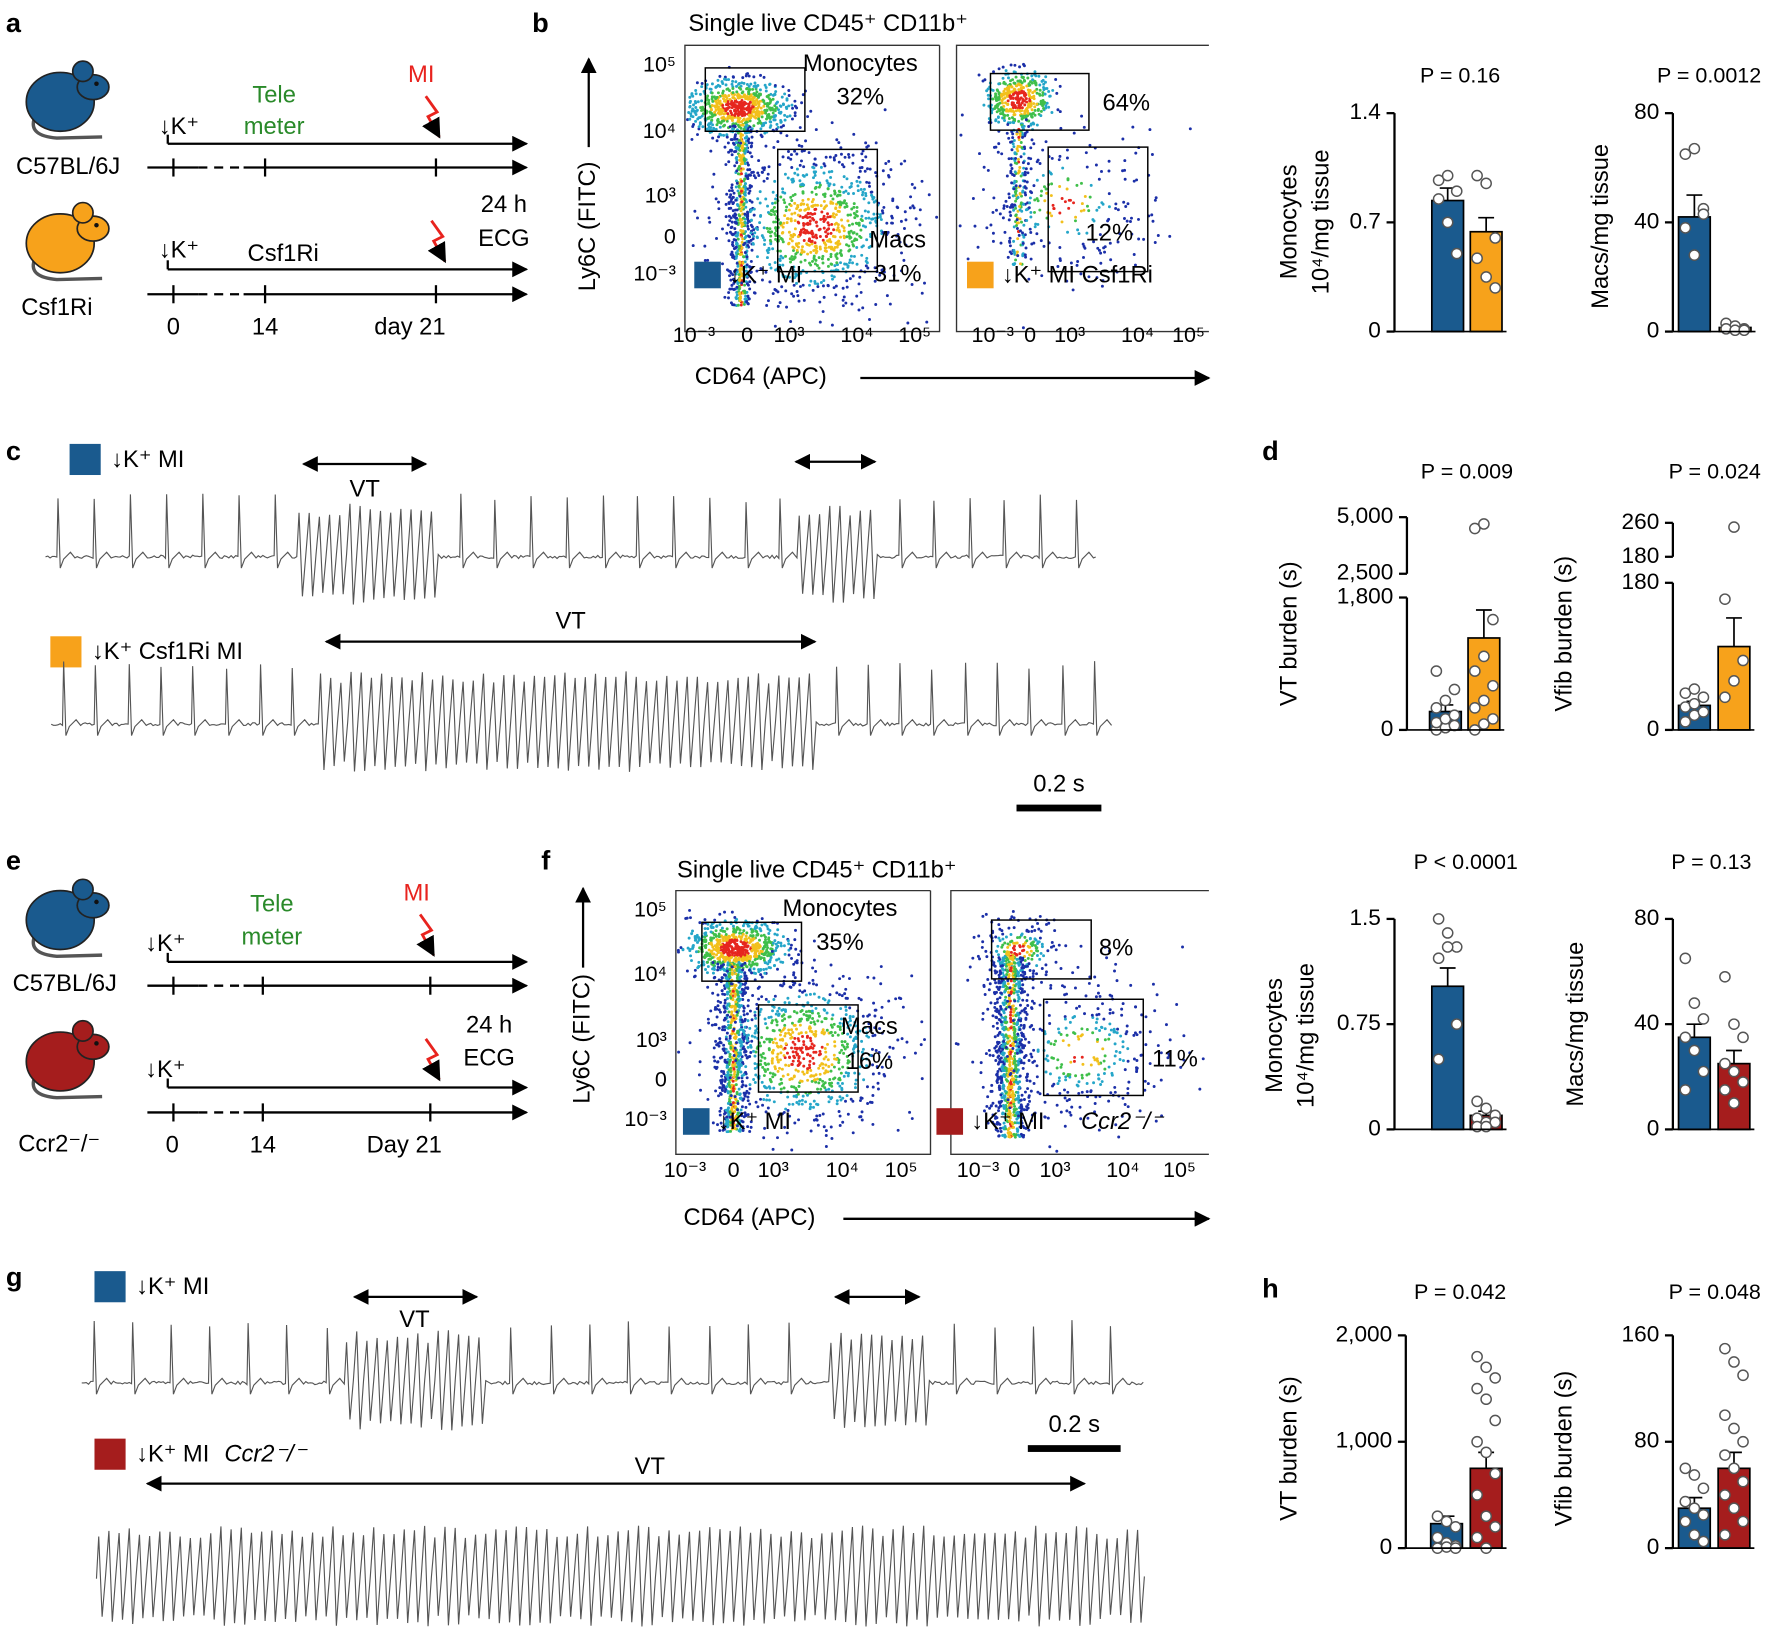 The width and height of the screenshot is (1775, 1633). I want to click on label: Tele, so click(272, 904).